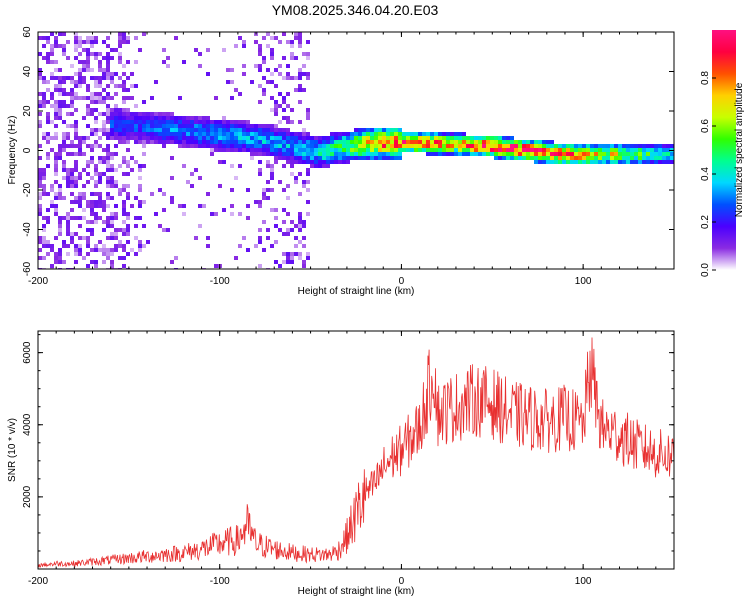 The height and width of the screenshot is (600, 750). I want to click on colorbar-gradient, so click(724, 150).